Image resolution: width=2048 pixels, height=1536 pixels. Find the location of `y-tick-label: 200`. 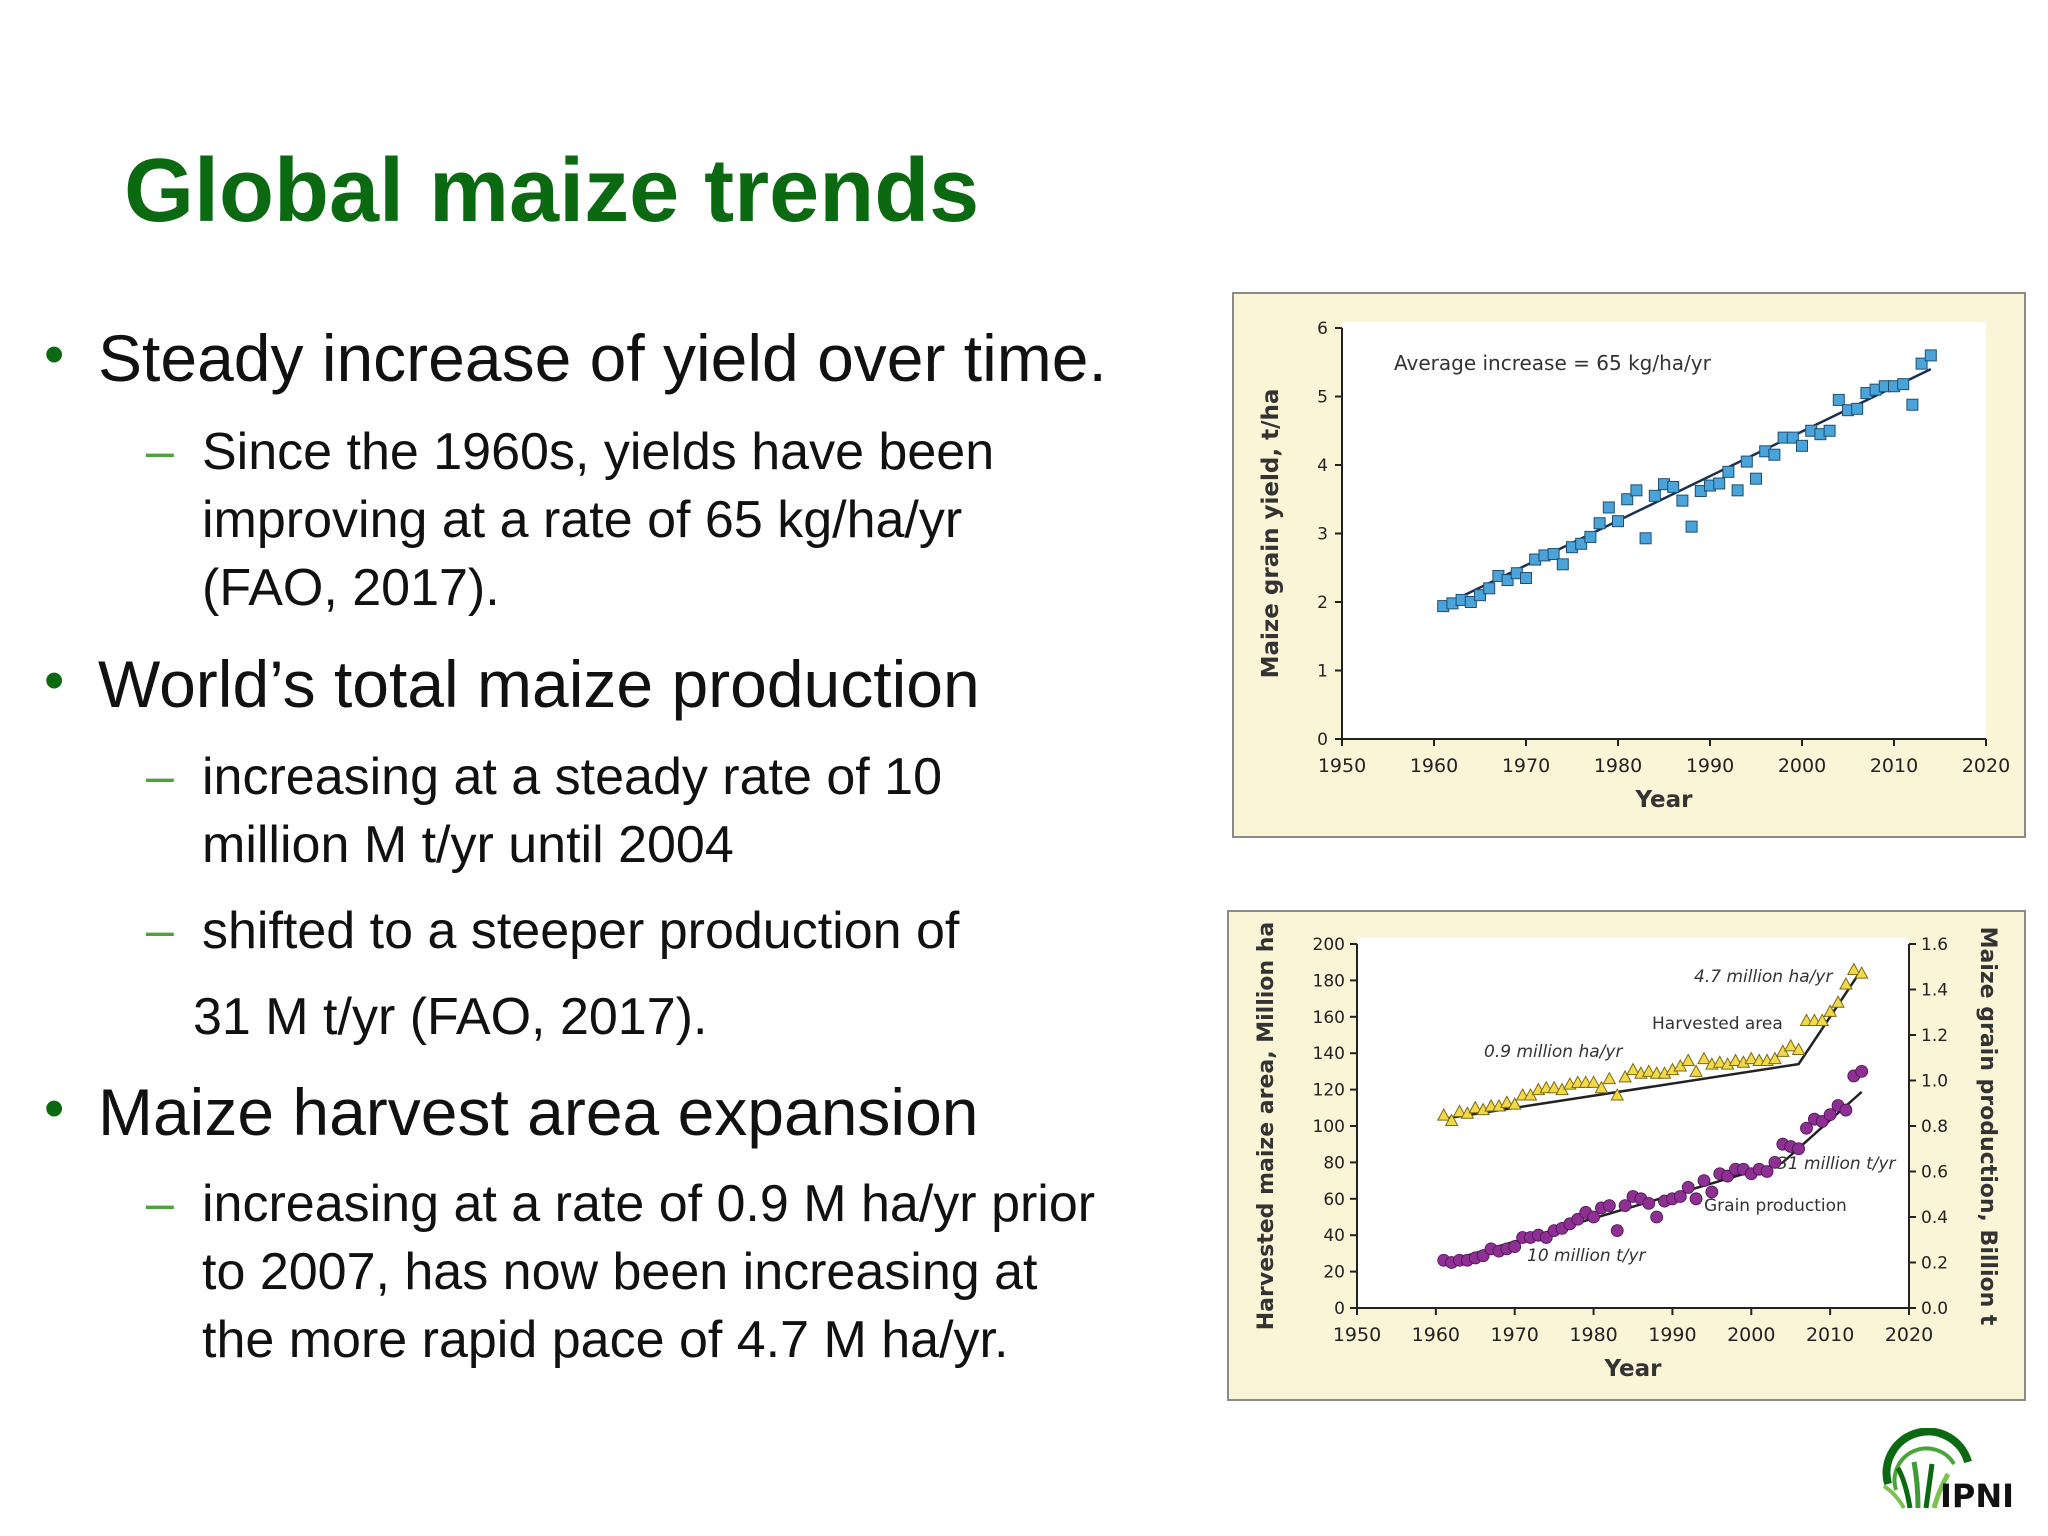

y-tick-label: 200 is located at coordinates (1329, 945).